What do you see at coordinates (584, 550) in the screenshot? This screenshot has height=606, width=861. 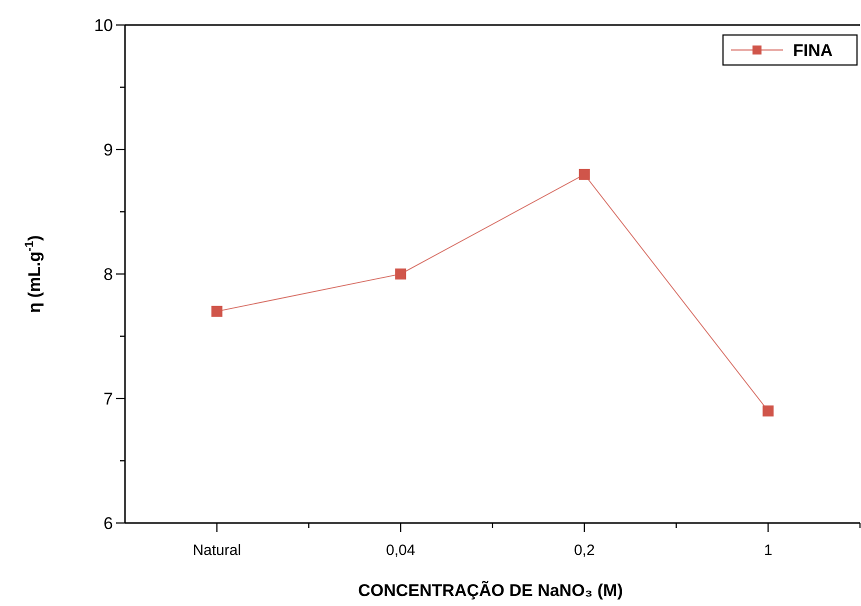 I see `x-tick-label: 0,2` at bounding box center [584, 550].